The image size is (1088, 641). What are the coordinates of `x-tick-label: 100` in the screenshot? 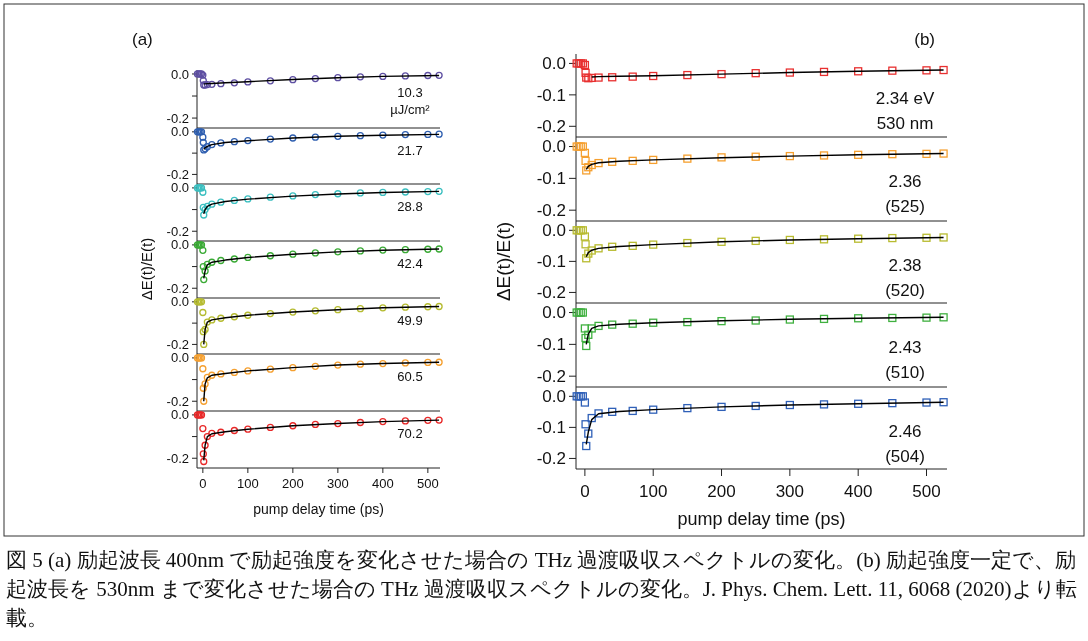 It's located at (248, 483).